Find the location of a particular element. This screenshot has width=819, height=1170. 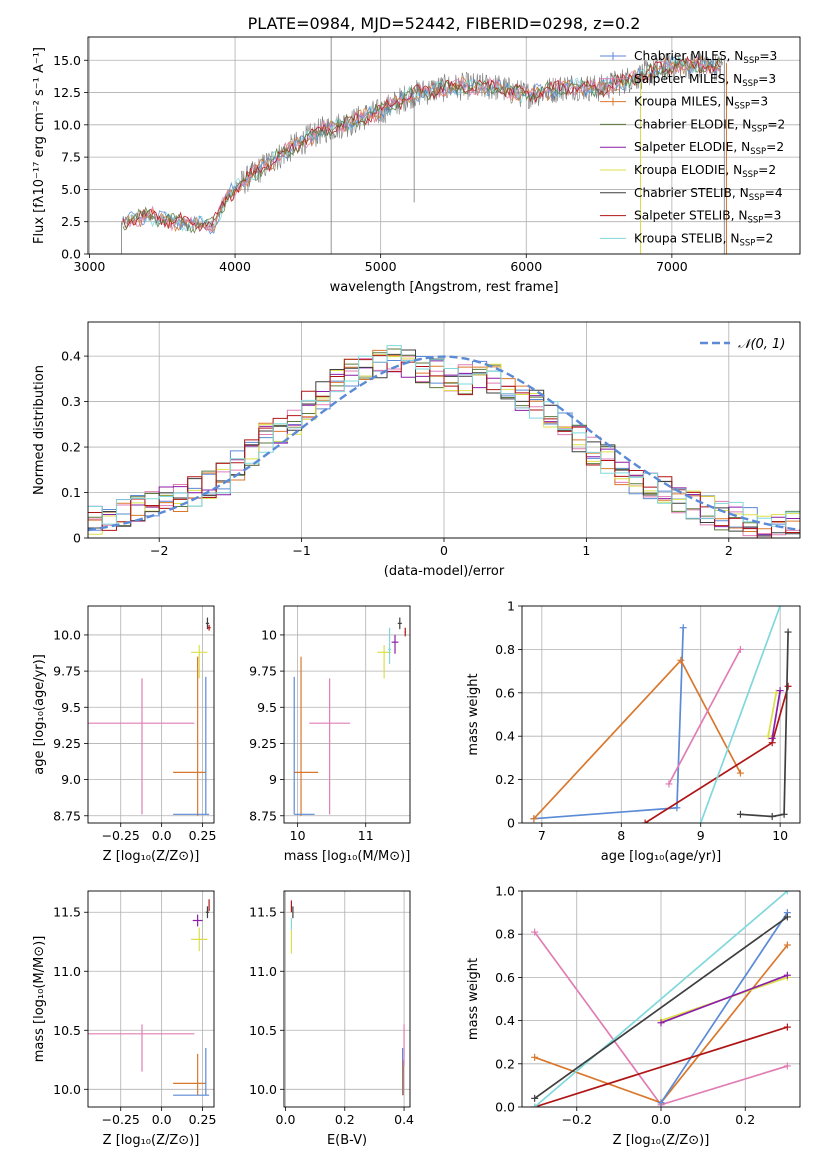

x-tick-label: 6000 is located at coordinates (526, 266).